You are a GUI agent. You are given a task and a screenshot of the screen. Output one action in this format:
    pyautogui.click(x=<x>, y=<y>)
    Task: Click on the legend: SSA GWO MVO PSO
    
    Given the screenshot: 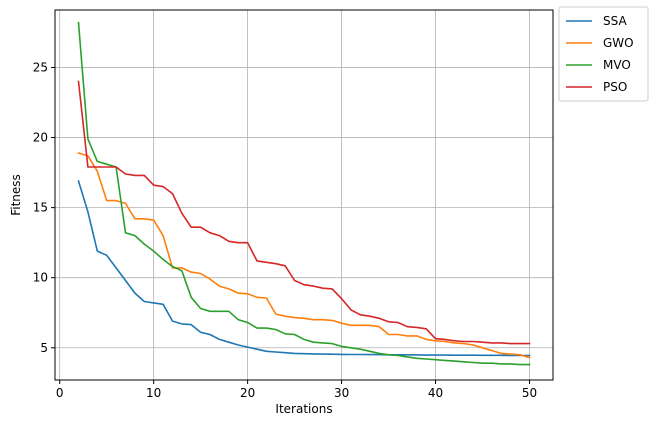 What is the action you would take?
    pyautogui.click(x=603, y=54)
    